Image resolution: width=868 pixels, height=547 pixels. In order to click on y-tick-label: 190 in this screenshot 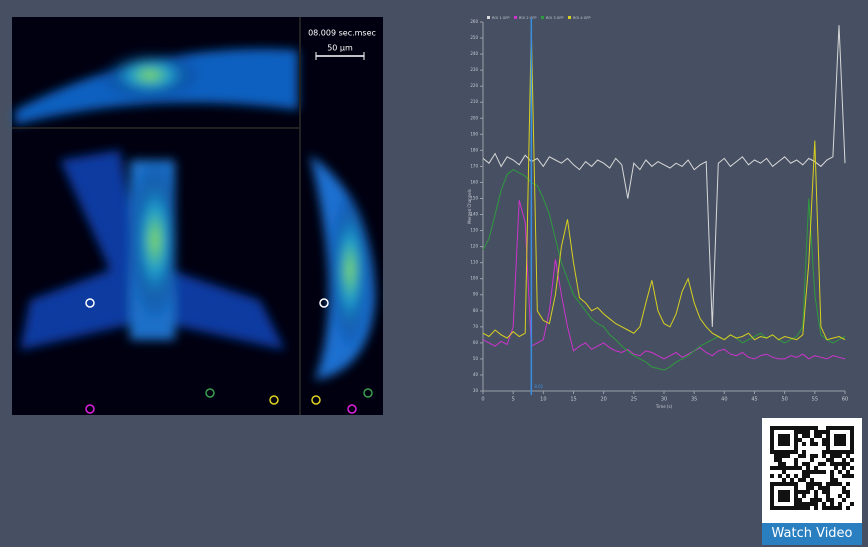, I will do `click(474, 133)`.